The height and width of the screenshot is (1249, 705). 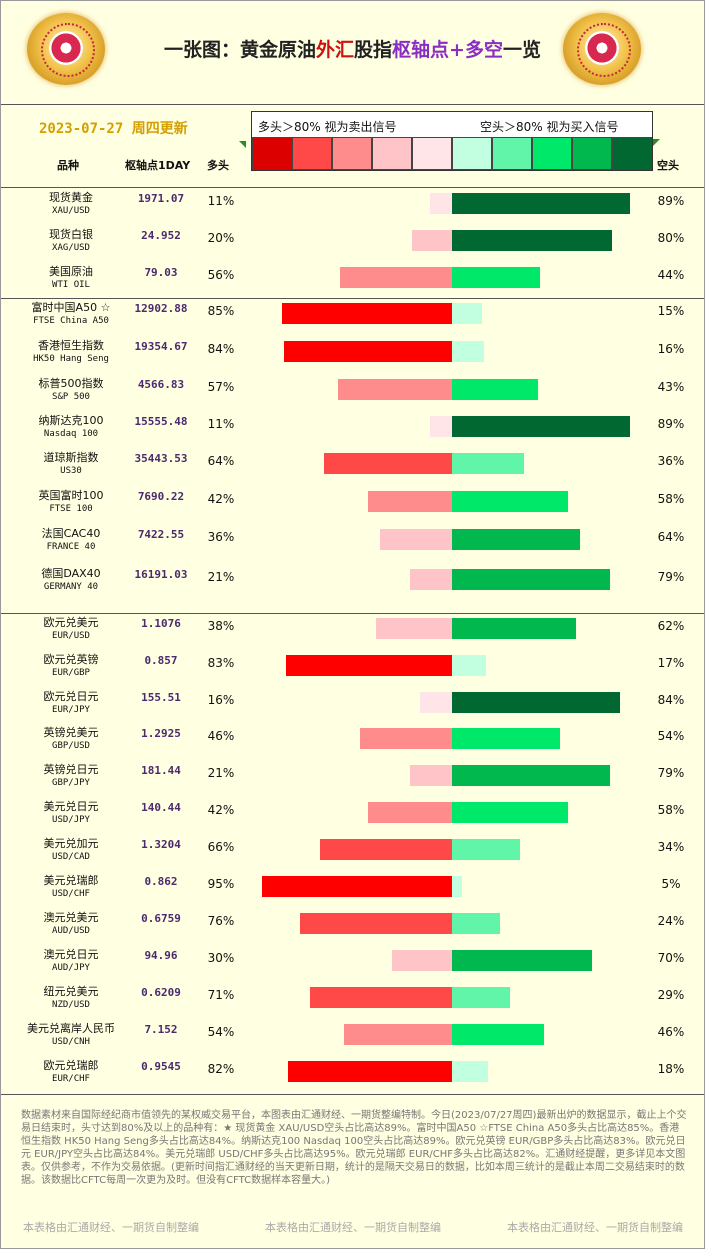 I want to click on header-long: 多头, so click(x=218, y=165).